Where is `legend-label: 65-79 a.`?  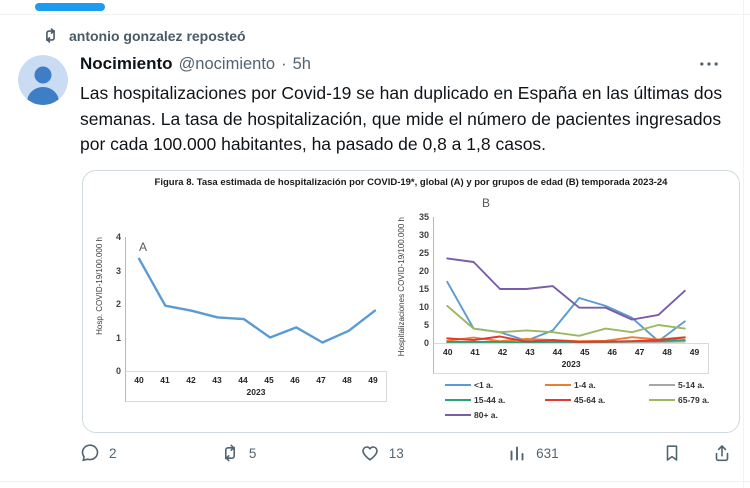 legend-label: 65-79 a. is located at coordinates (694, 400).